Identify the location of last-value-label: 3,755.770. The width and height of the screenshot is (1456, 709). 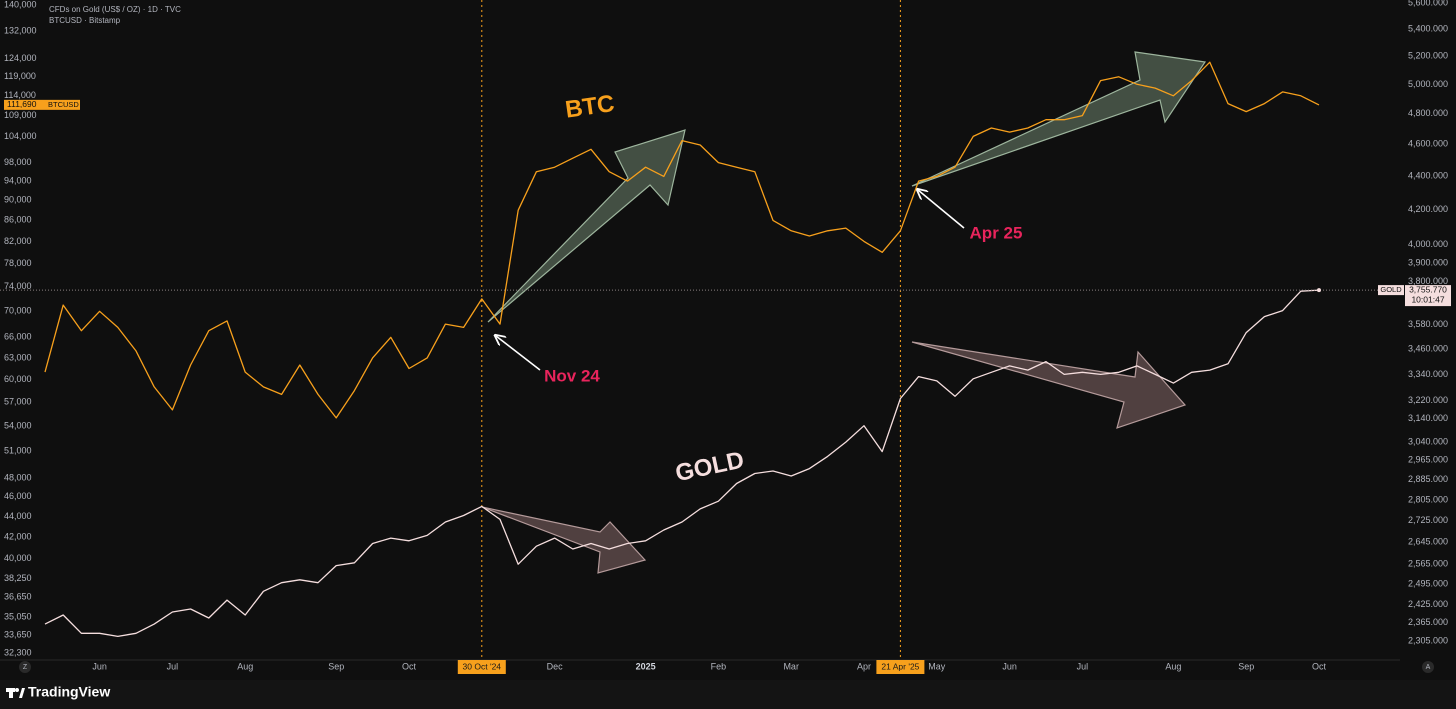
(1428, 289).